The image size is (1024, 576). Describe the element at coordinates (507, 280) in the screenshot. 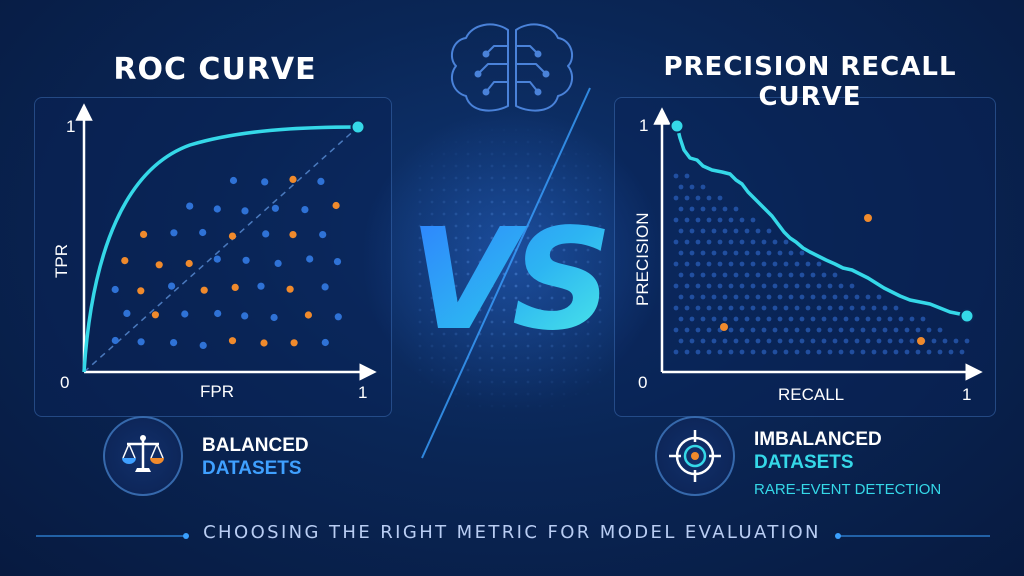

I see `vs-text: VS` at that location.